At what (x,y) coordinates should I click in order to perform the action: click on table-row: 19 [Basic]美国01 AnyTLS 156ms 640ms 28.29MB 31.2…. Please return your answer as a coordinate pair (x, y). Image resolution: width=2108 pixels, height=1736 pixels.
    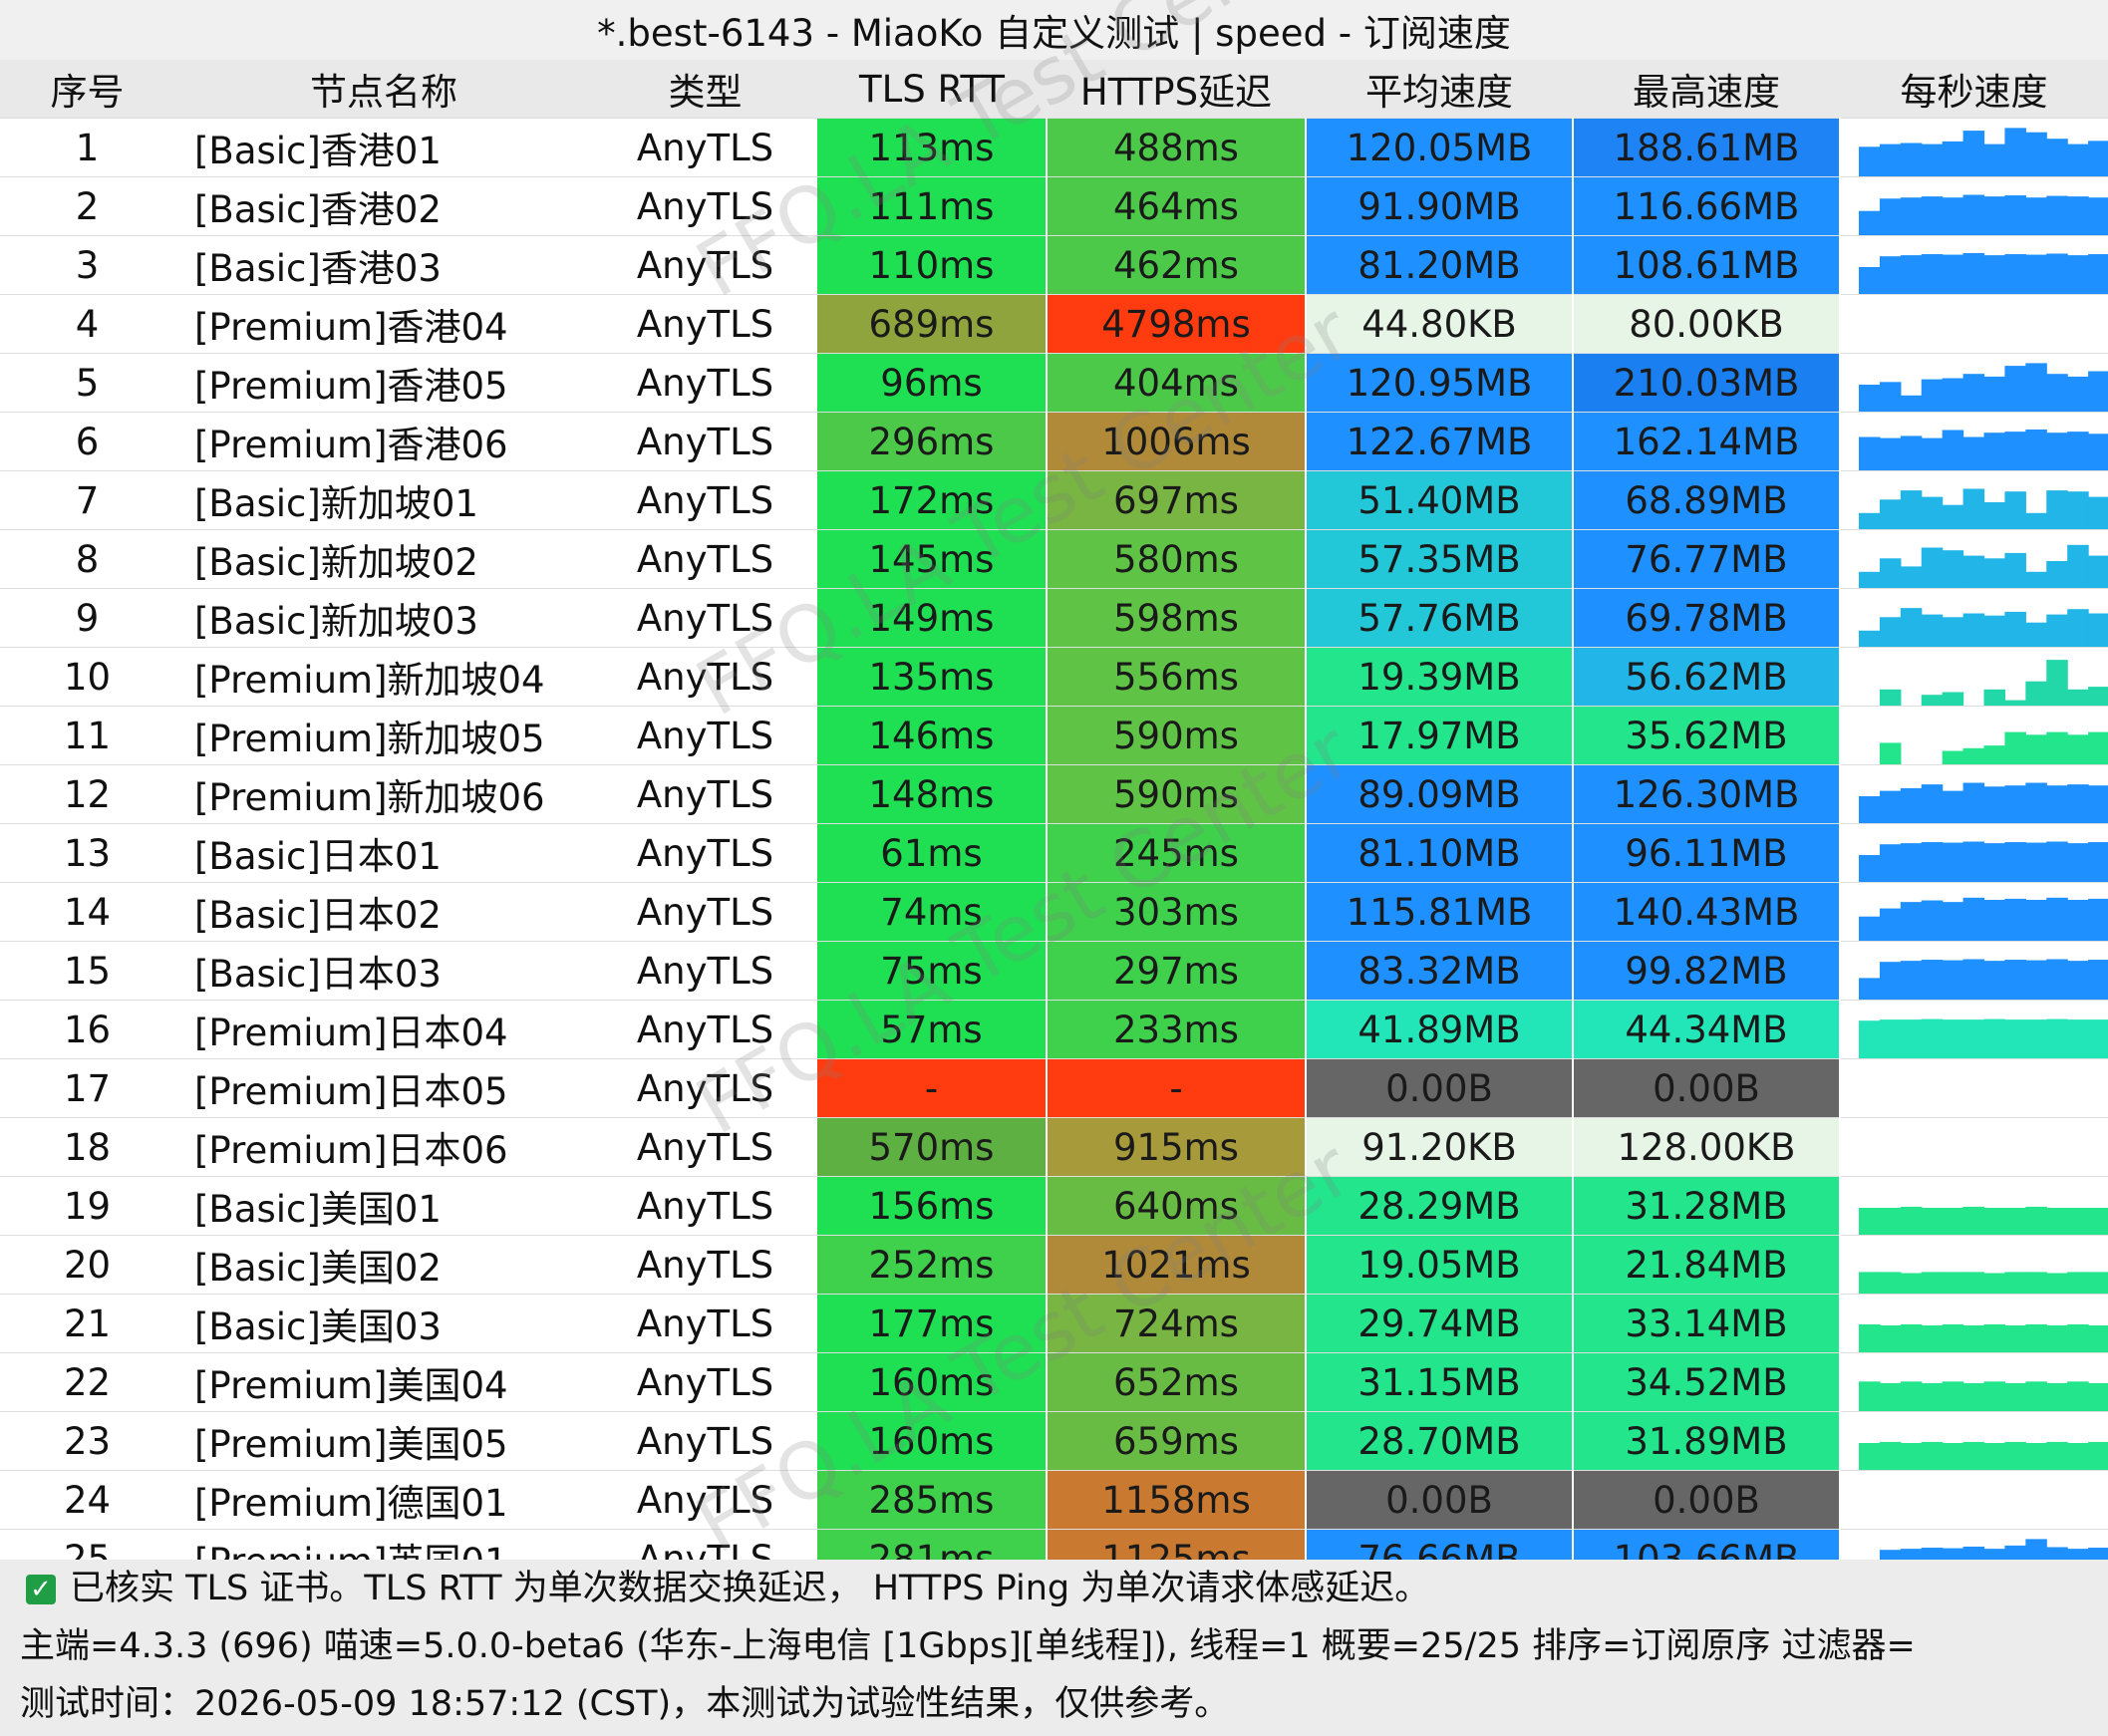
    Looking at the image, I should click on (1054, 1206).